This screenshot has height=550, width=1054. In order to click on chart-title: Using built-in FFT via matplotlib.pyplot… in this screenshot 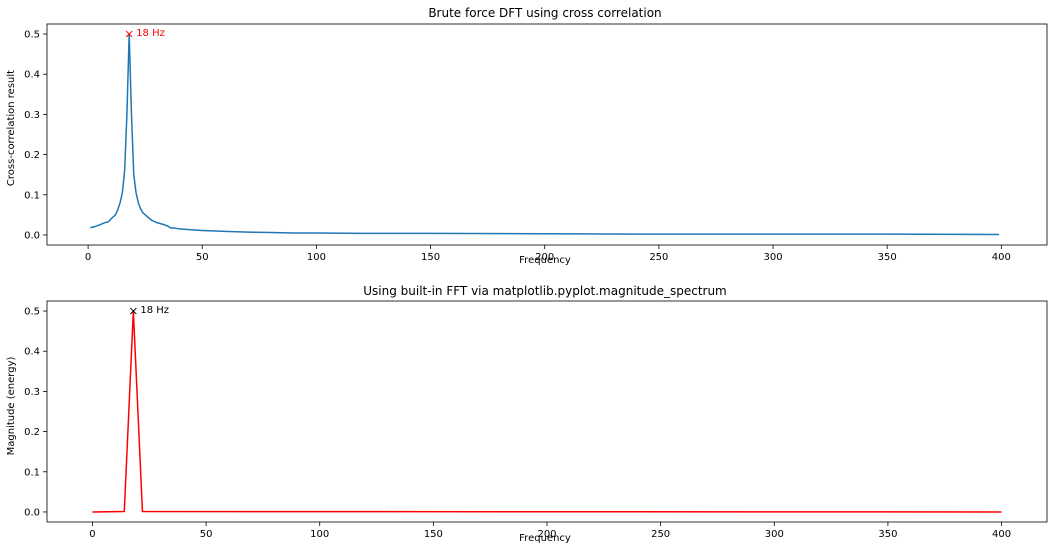, I will do `click(545, 291)`.